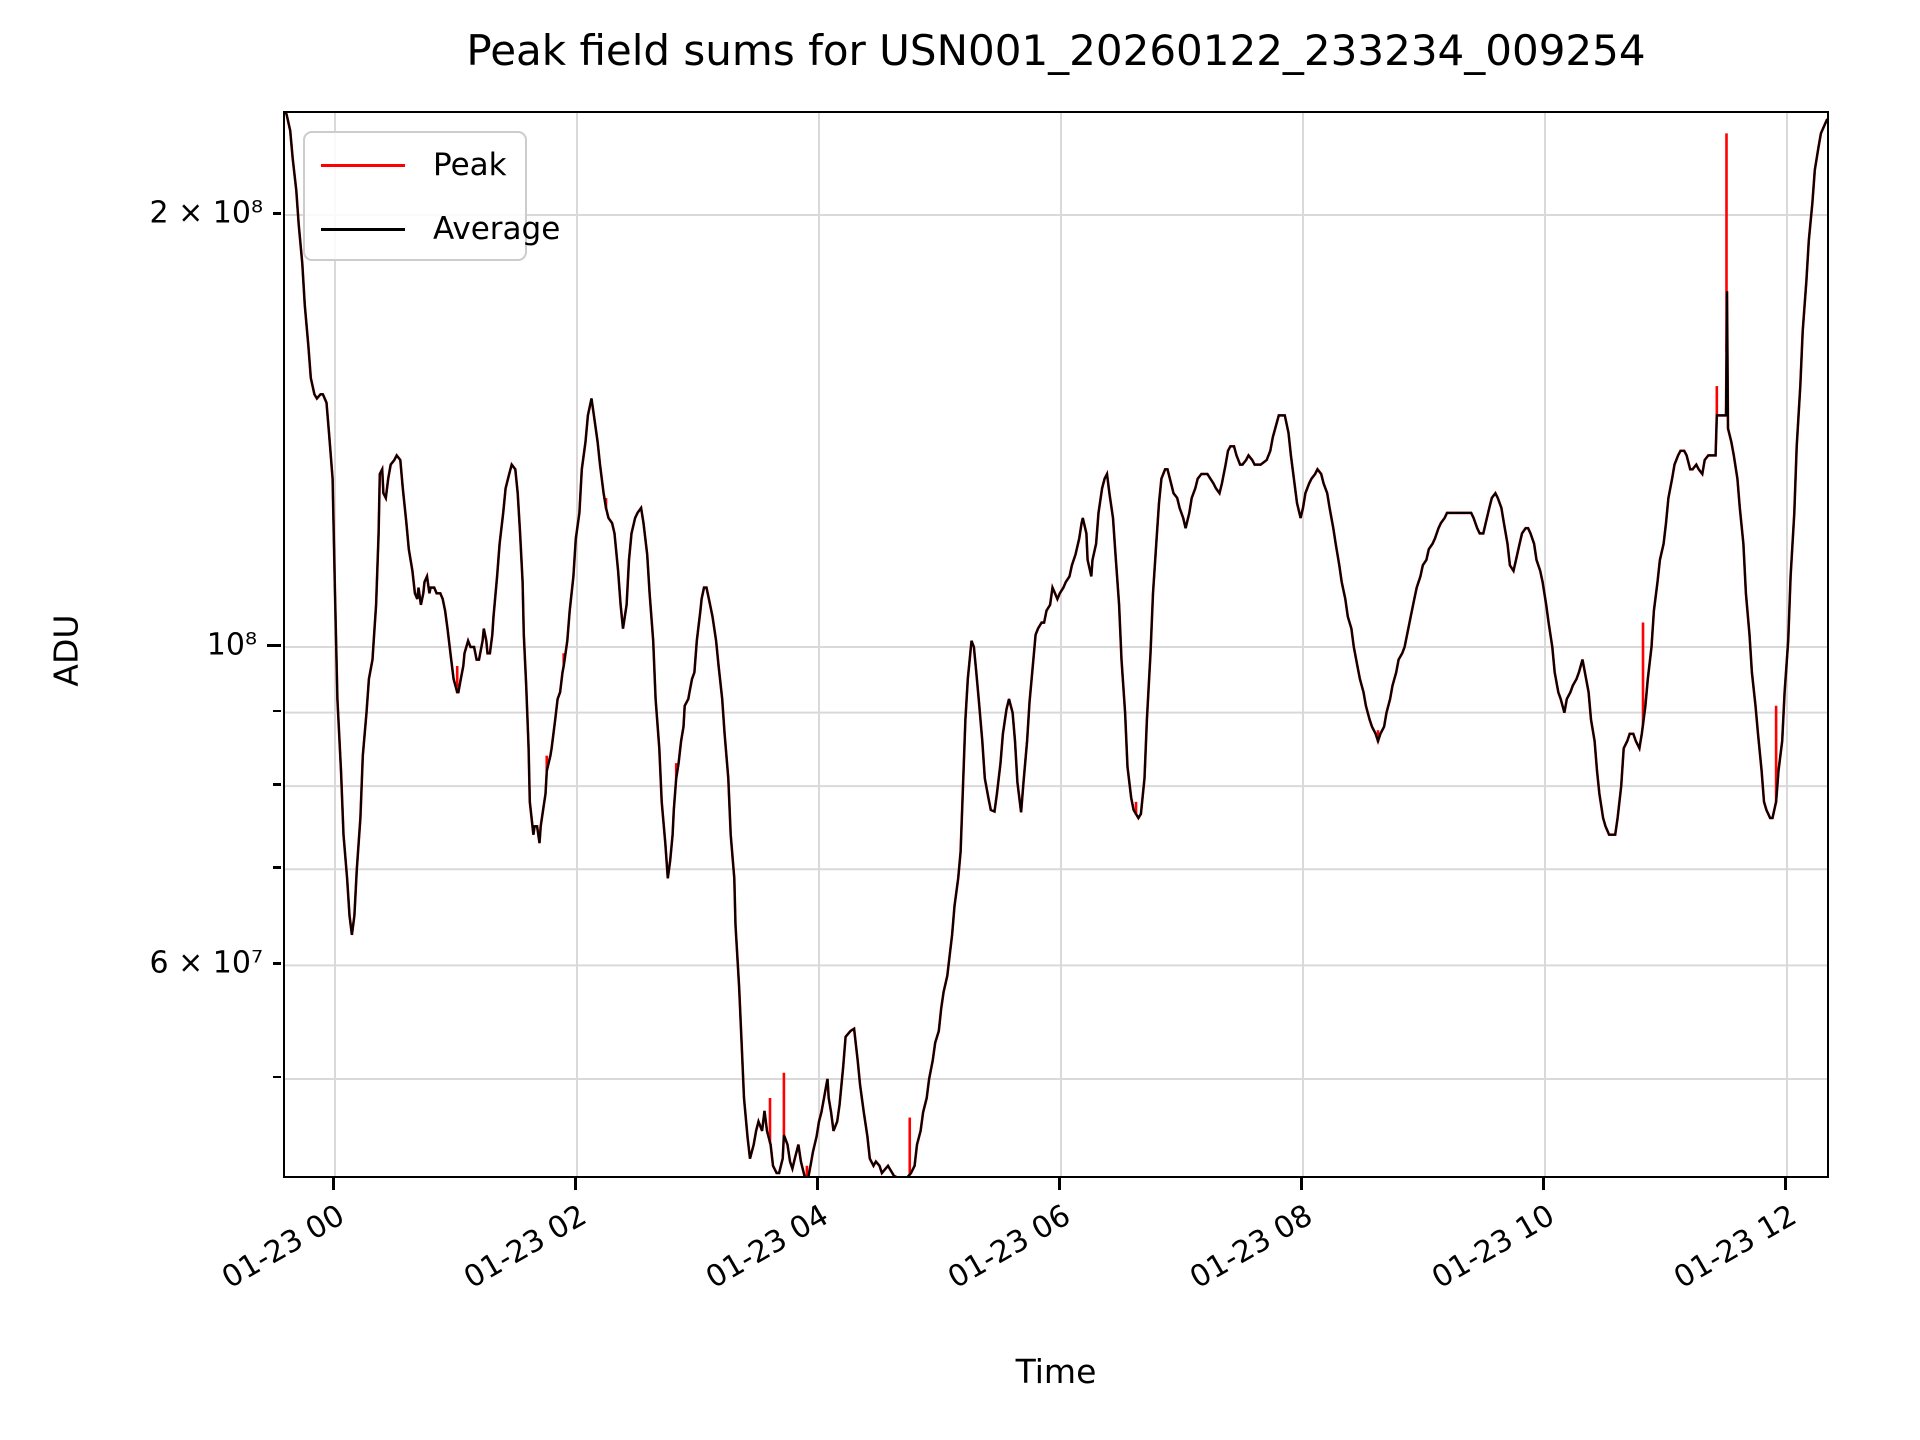  I want to click on x-tick-label: 01-23 12, so click(1735, 1247).